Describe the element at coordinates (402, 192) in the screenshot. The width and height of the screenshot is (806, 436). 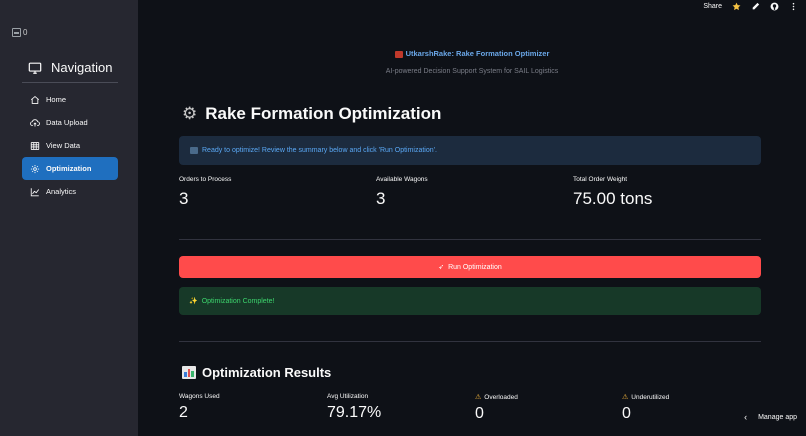
I see `metric-wagons: Available Wagons 3` at that location.